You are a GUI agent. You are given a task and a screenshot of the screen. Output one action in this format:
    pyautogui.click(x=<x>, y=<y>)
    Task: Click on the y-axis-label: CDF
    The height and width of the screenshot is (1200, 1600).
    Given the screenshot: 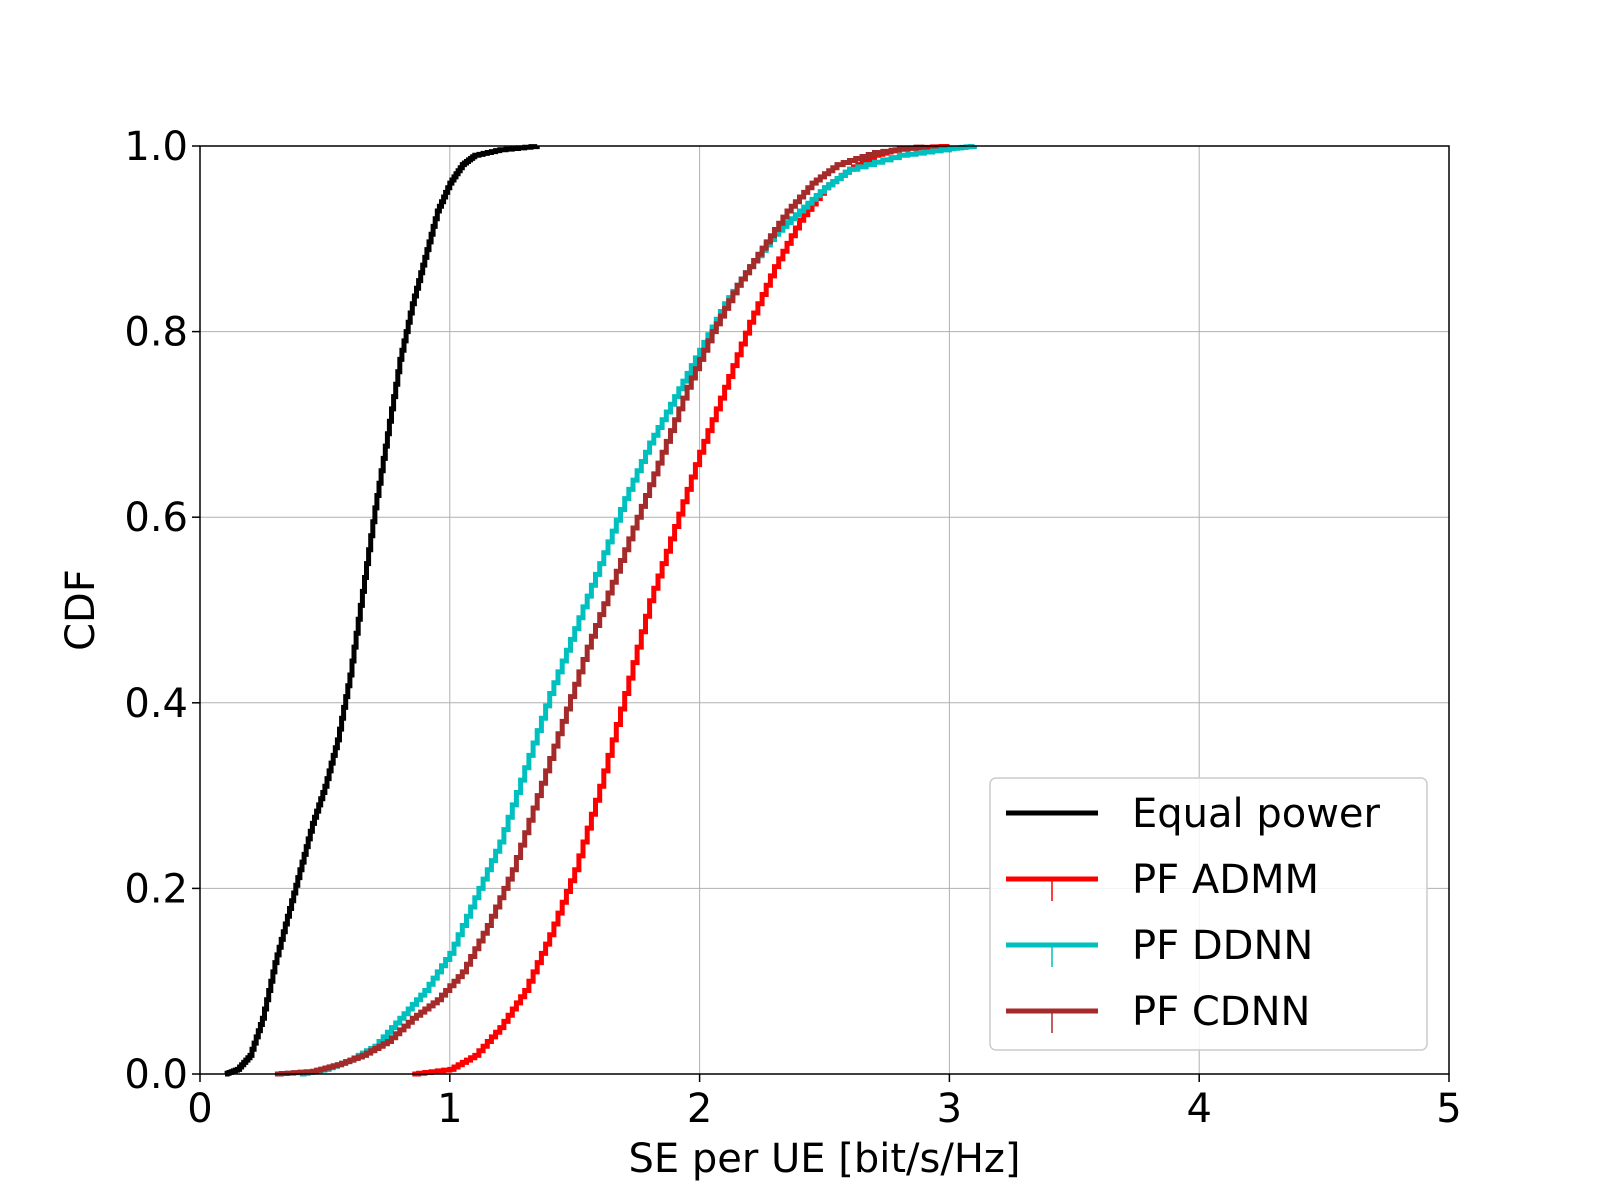 What is the action you would take?
    pyautogui.click(x=81, y=610)
    